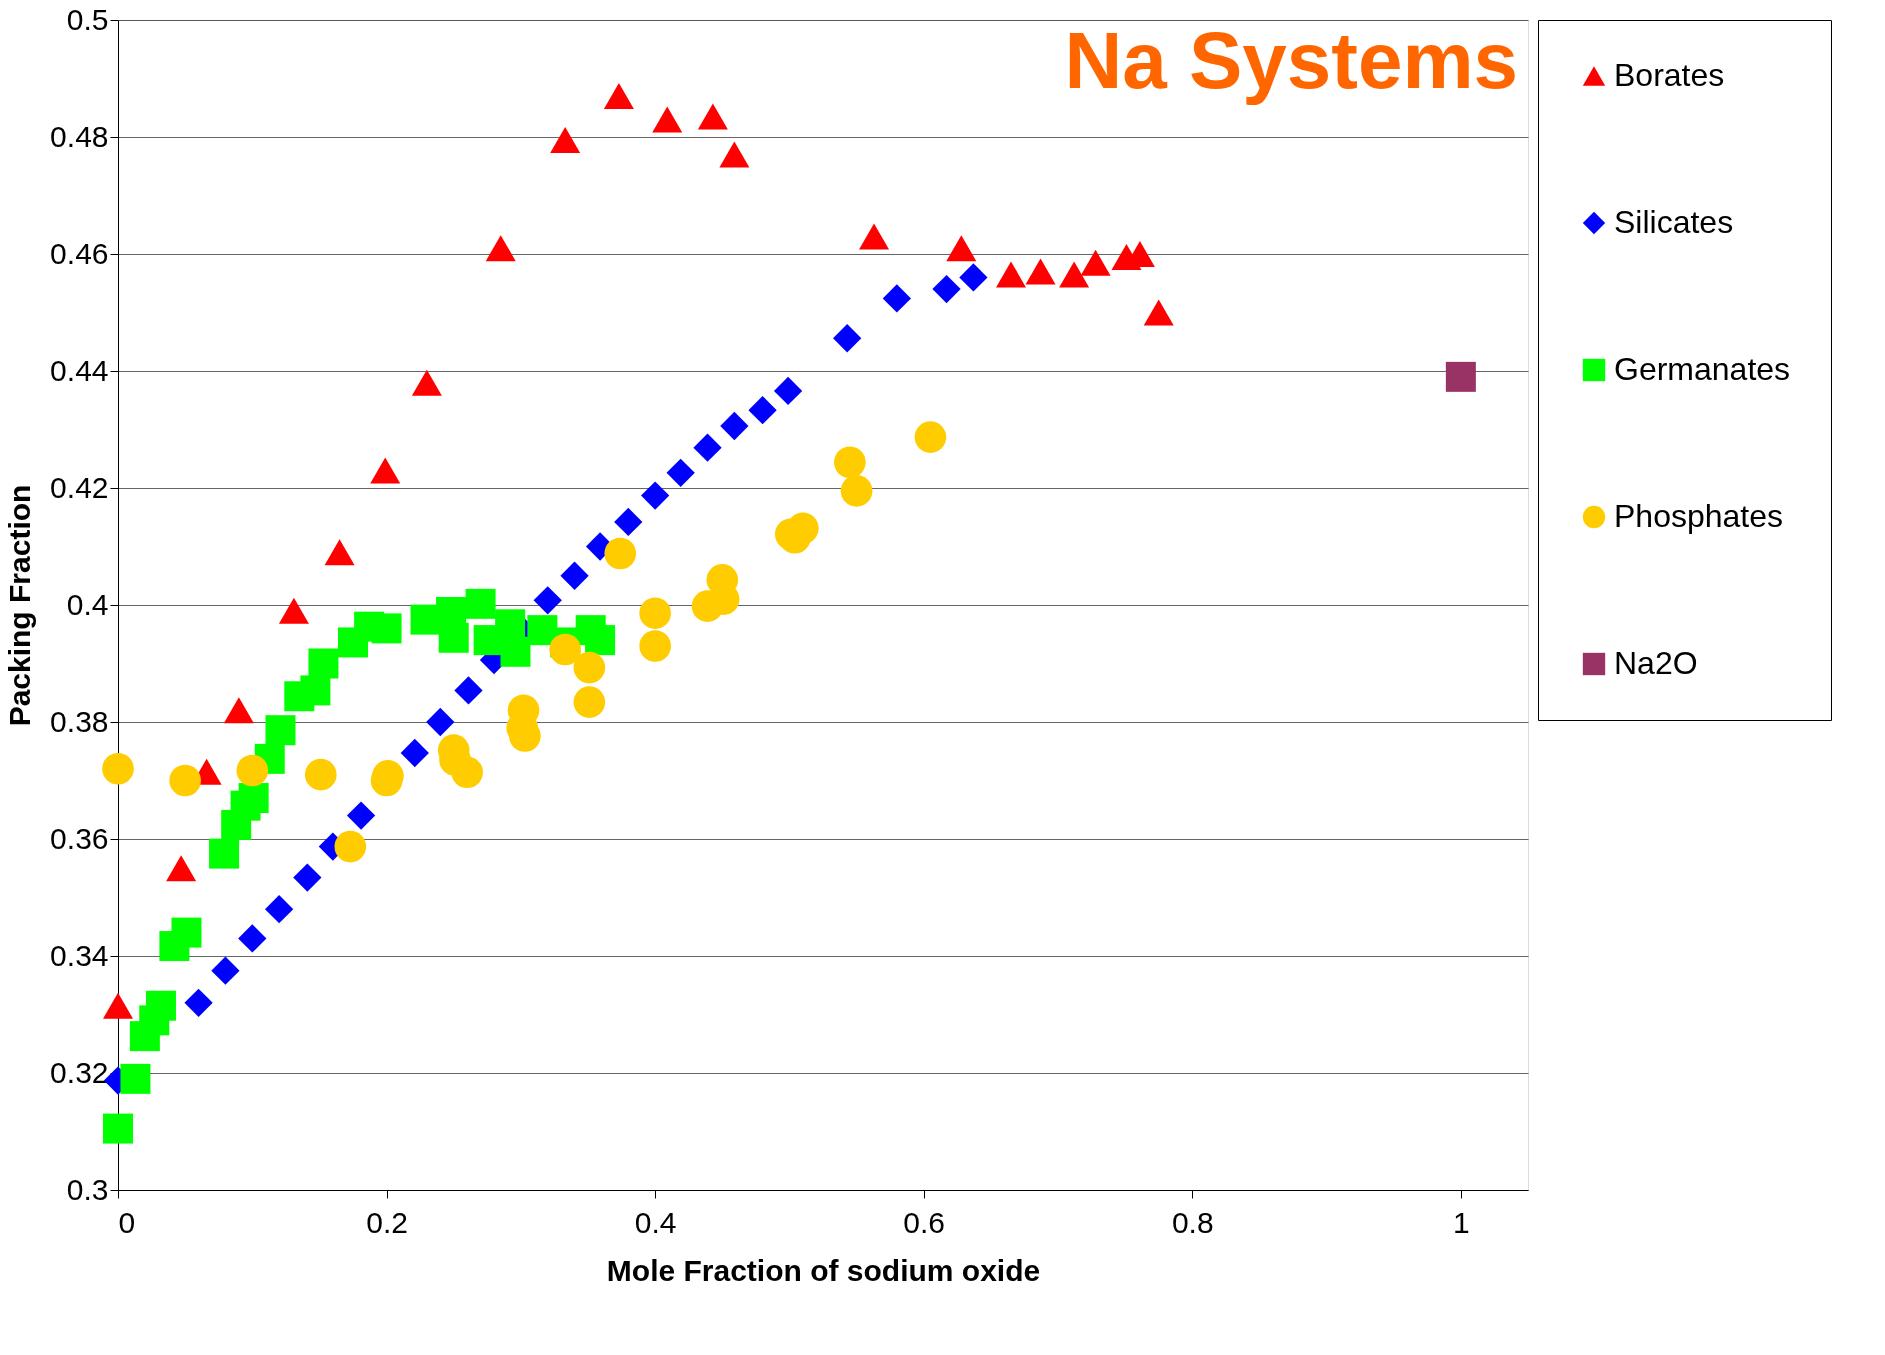 The height and width of the screenshot is (1355, 1885). What do you see at coordinates (79, 1072) in the screenshot?
I see `y-tick-label: 0.32` at bounding box center [79, 1072].